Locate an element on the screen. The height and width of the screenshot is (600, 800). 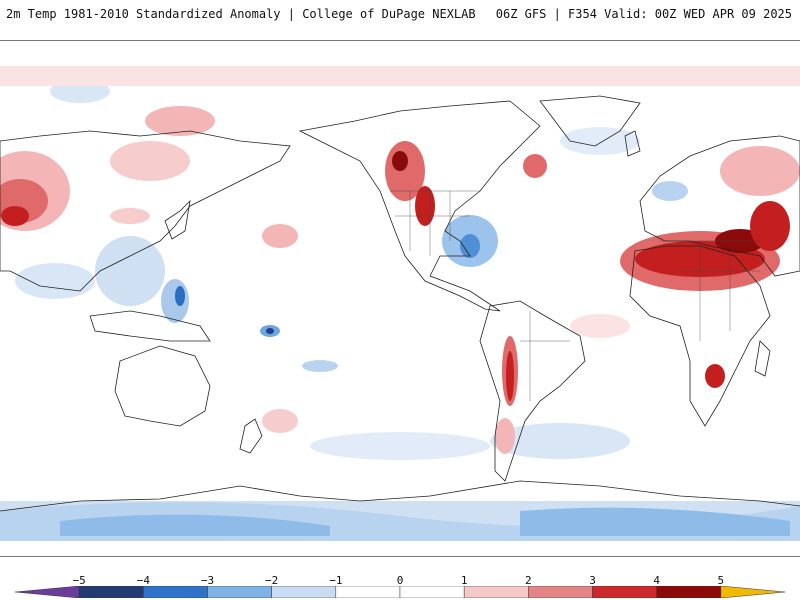
south-america-outline is located at coordinates (532, 391).